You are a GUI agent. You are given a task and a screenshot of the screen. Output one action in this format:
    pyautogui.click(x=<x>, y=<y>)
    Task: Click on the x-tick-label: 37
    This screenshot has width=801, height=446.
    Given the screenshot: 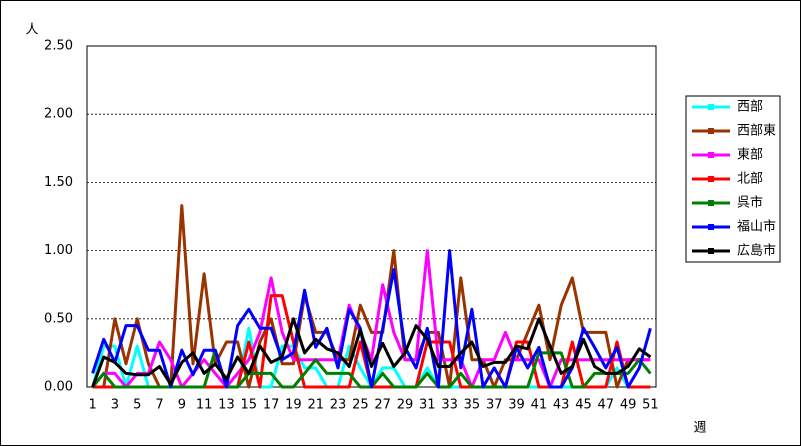 What is the action you would take?
    pyautogui.click(x=494, y=405)
    